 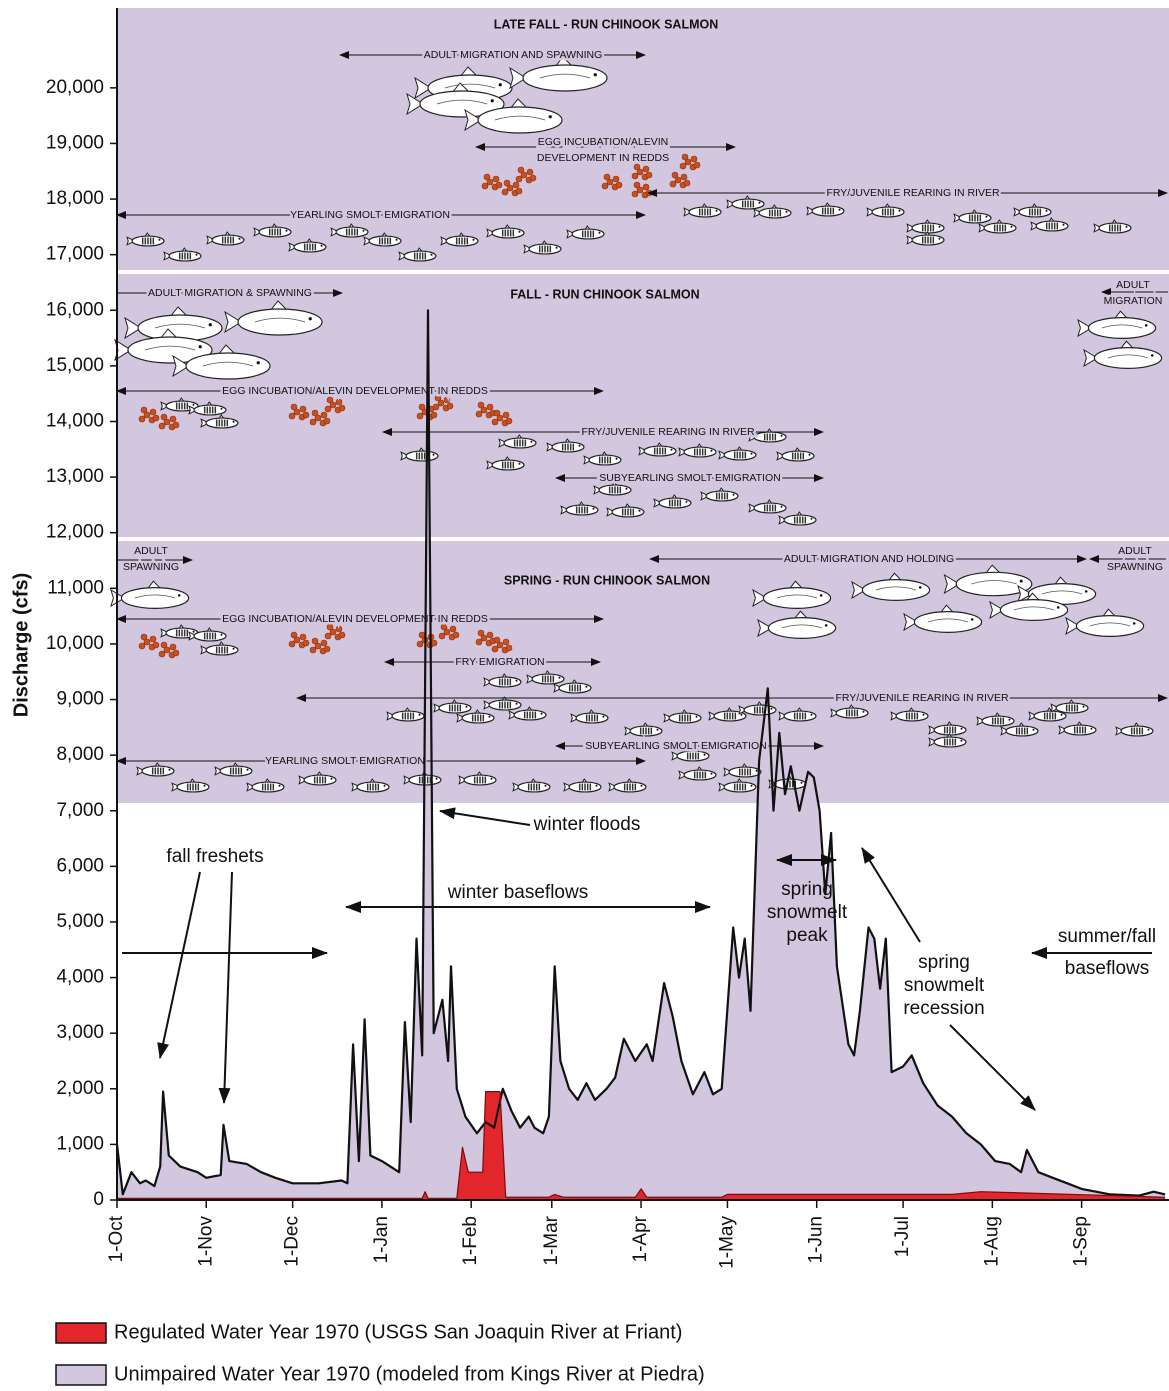 What do you see at coordinates (80, 1032) in the screenshot?
I see `y-tick-label: 3,000` at bounding box center [80, 1032].